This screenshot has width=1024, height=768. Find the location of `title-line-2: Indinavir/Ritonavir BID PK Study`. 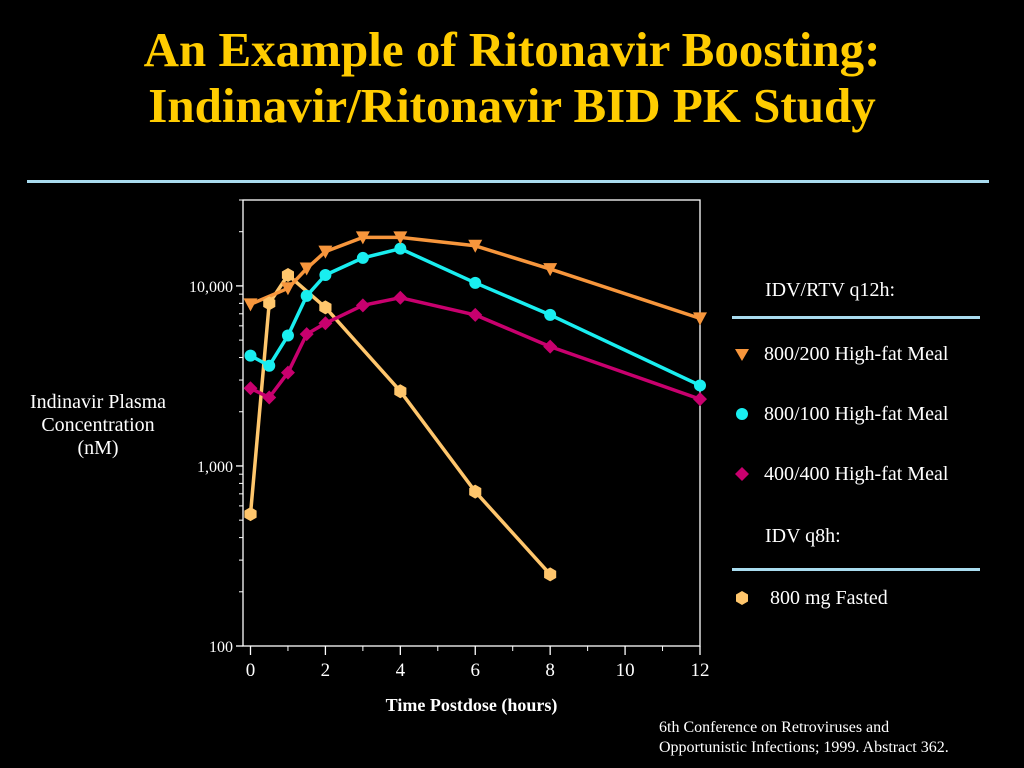

title-line-2: Indinavir/Ritonavir BID PK Study is located at coordinates (512, 105).